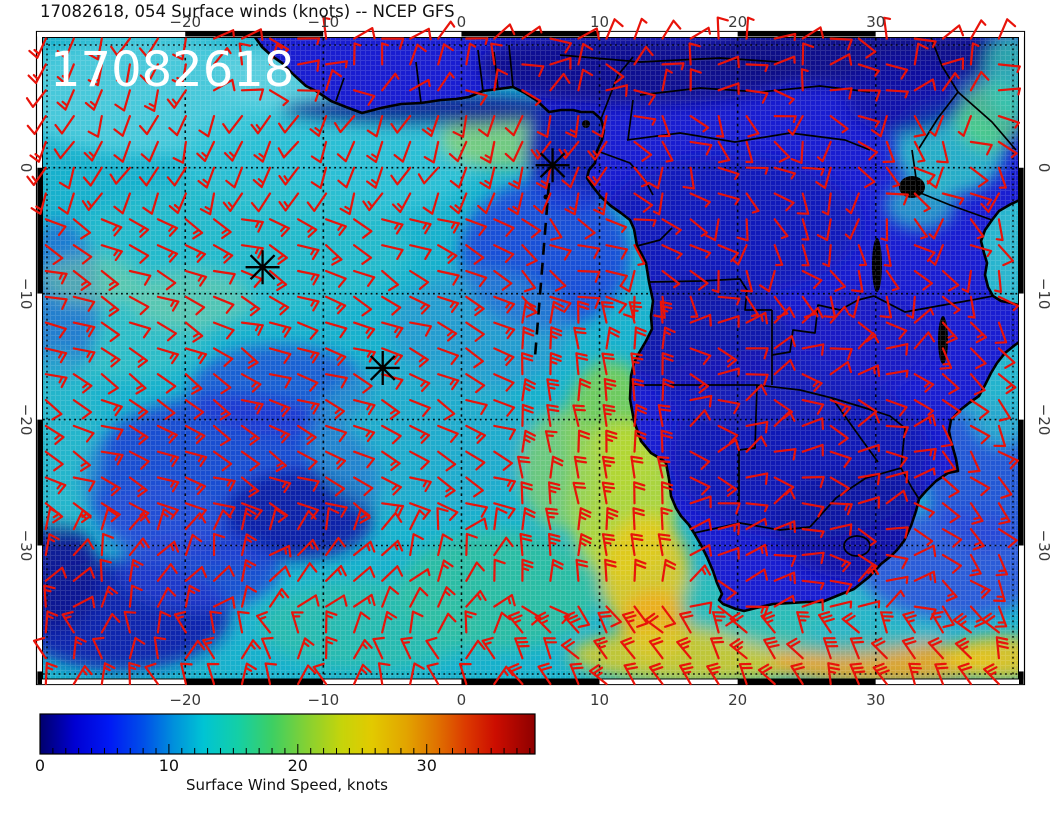 The image size is (1056, 816). Describe the element at coordinates (737, 22) in the screenshot. I see `x-tick-label-top: 20` at that location.